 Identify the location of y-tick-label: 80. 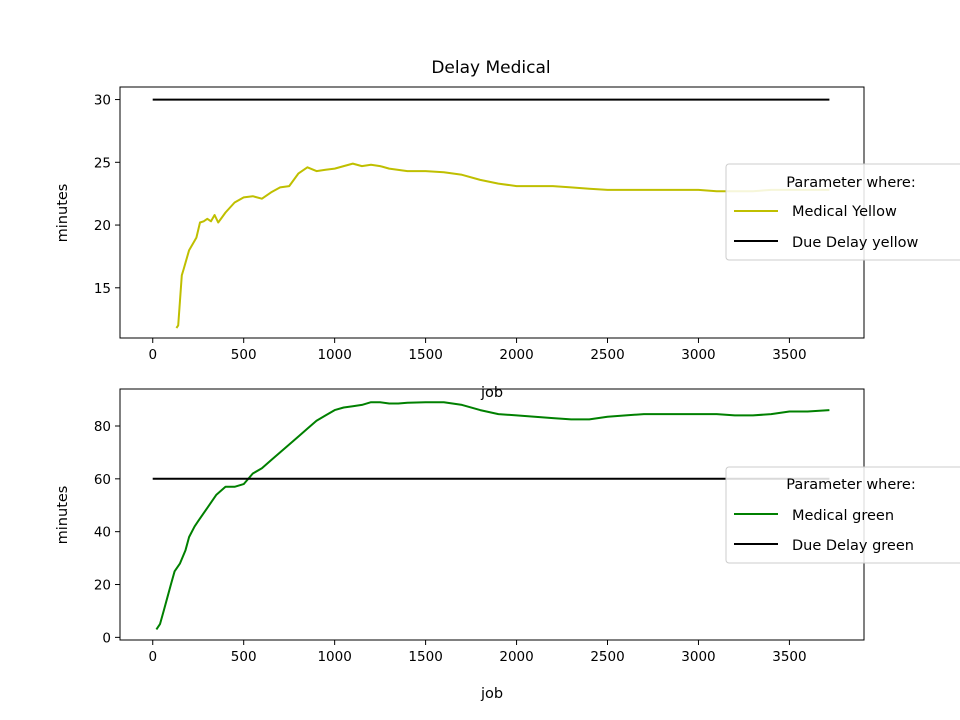
(102, 427).